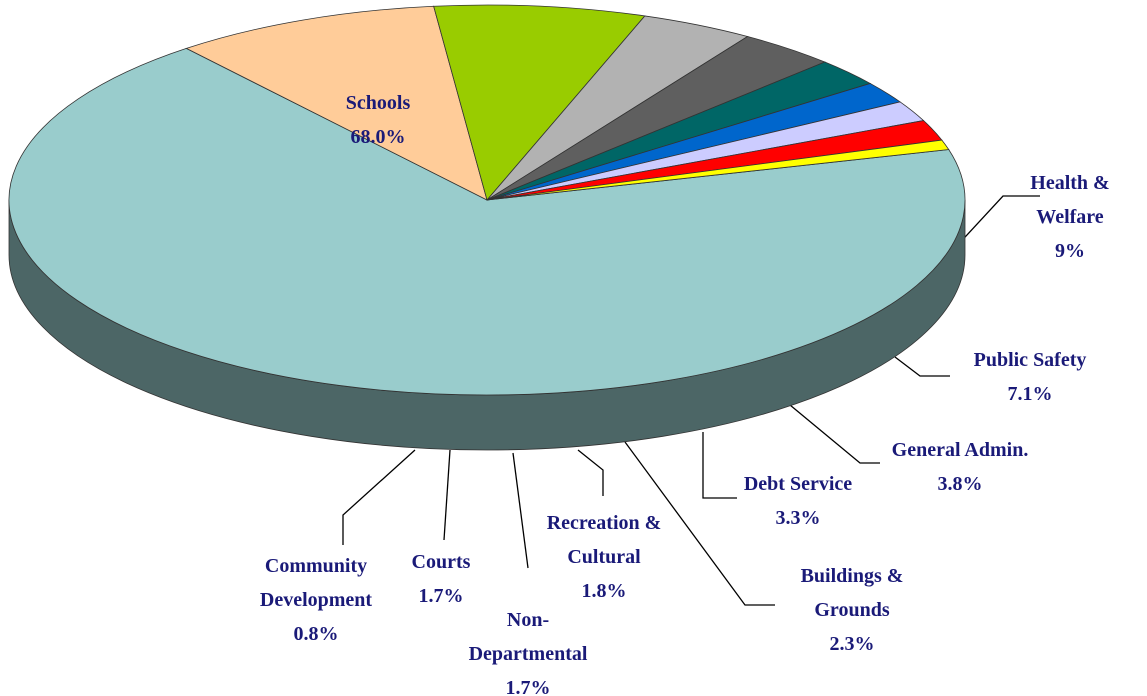 The height and width of the screenshot is (696, 1147). I want to click on slice-label: Buildings & Grounds 2.3%, so click(852, 610).